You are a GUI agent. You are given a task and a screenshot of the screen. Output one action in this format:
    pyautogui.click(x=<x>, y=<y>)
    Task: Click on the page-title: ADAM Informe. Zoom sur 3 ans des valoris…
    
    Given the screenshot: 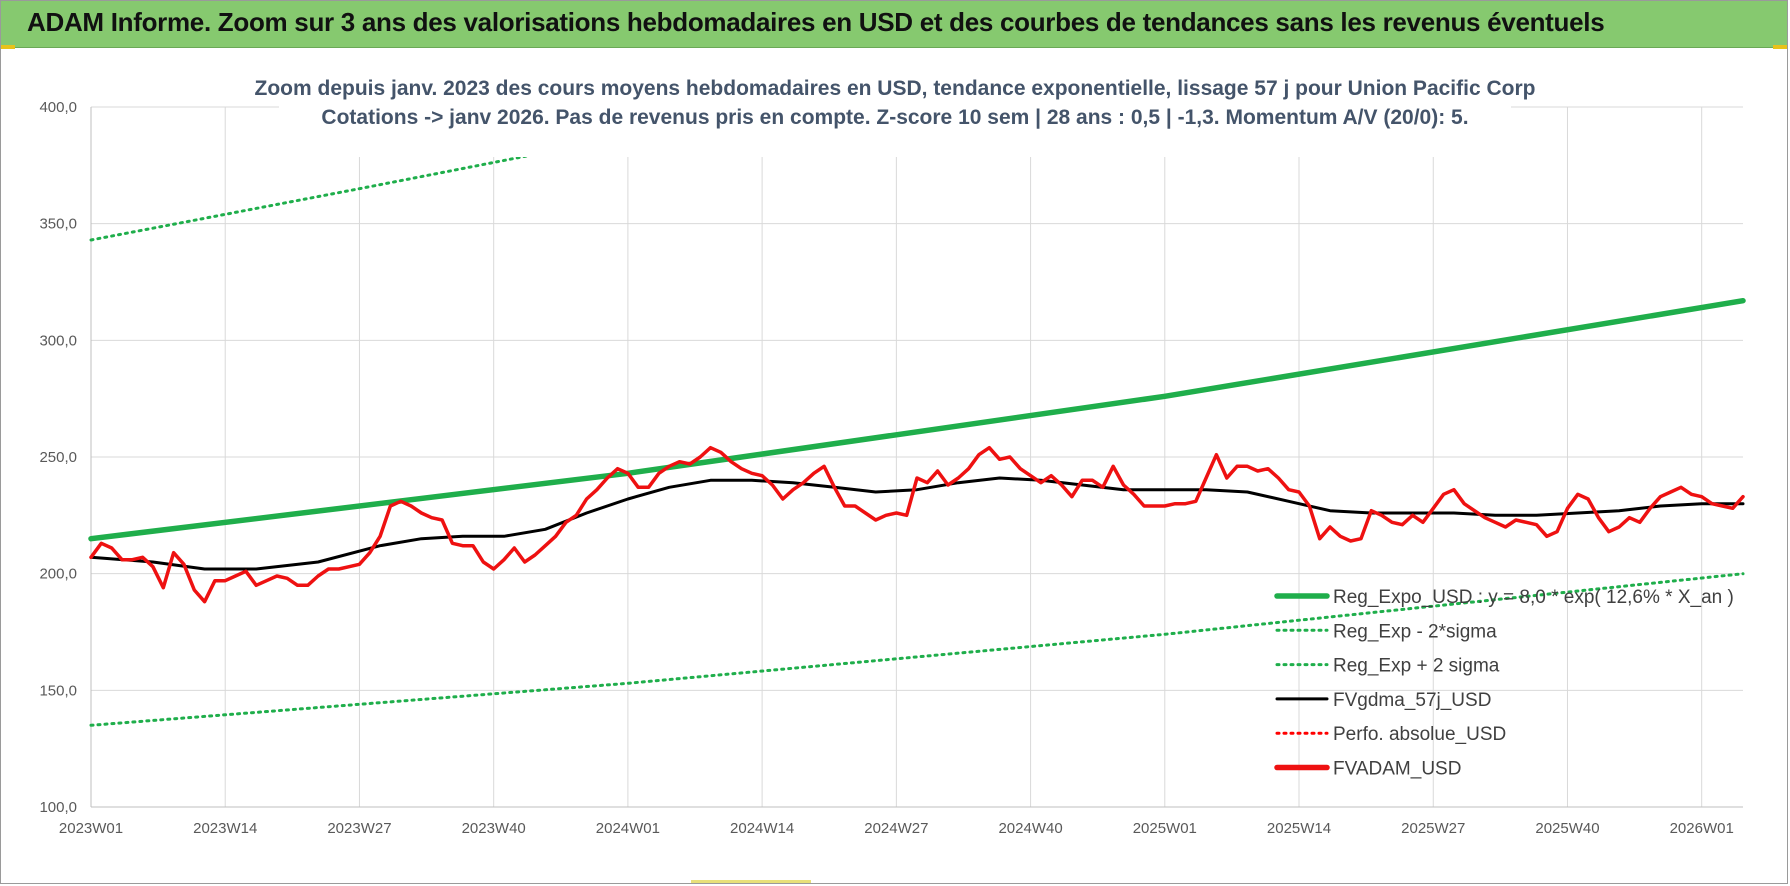 What is the action you would take?
    pyautogui.click(x=816, y=22)
    